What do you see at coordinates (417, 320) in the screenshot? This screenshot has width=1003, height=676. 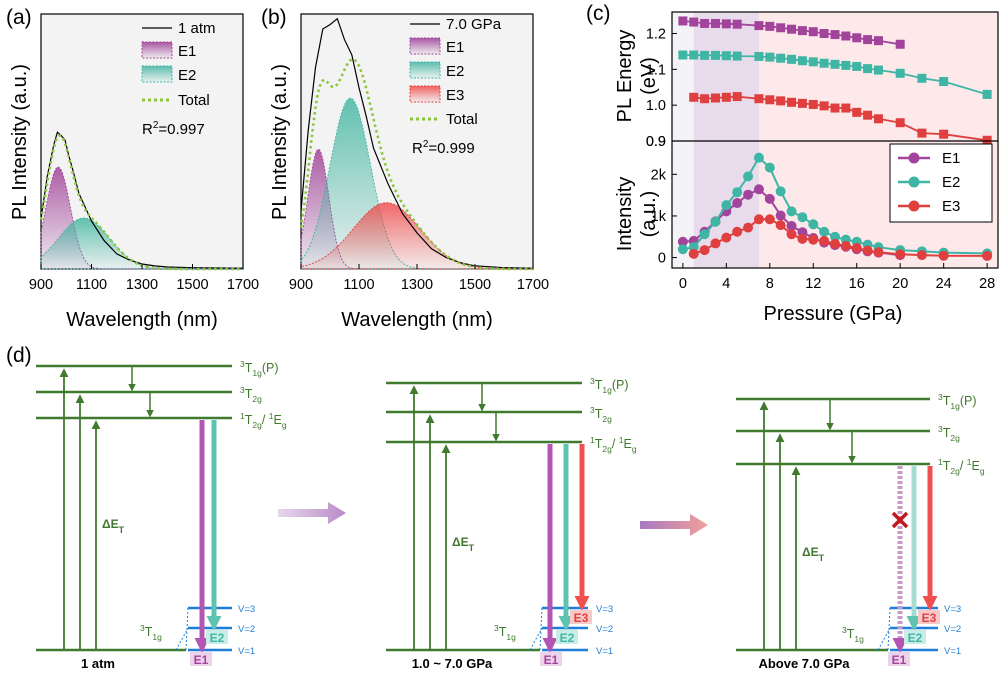 I see `panel-b-xlabel: Wavelength (nm)` at bounding box center [417, 320].